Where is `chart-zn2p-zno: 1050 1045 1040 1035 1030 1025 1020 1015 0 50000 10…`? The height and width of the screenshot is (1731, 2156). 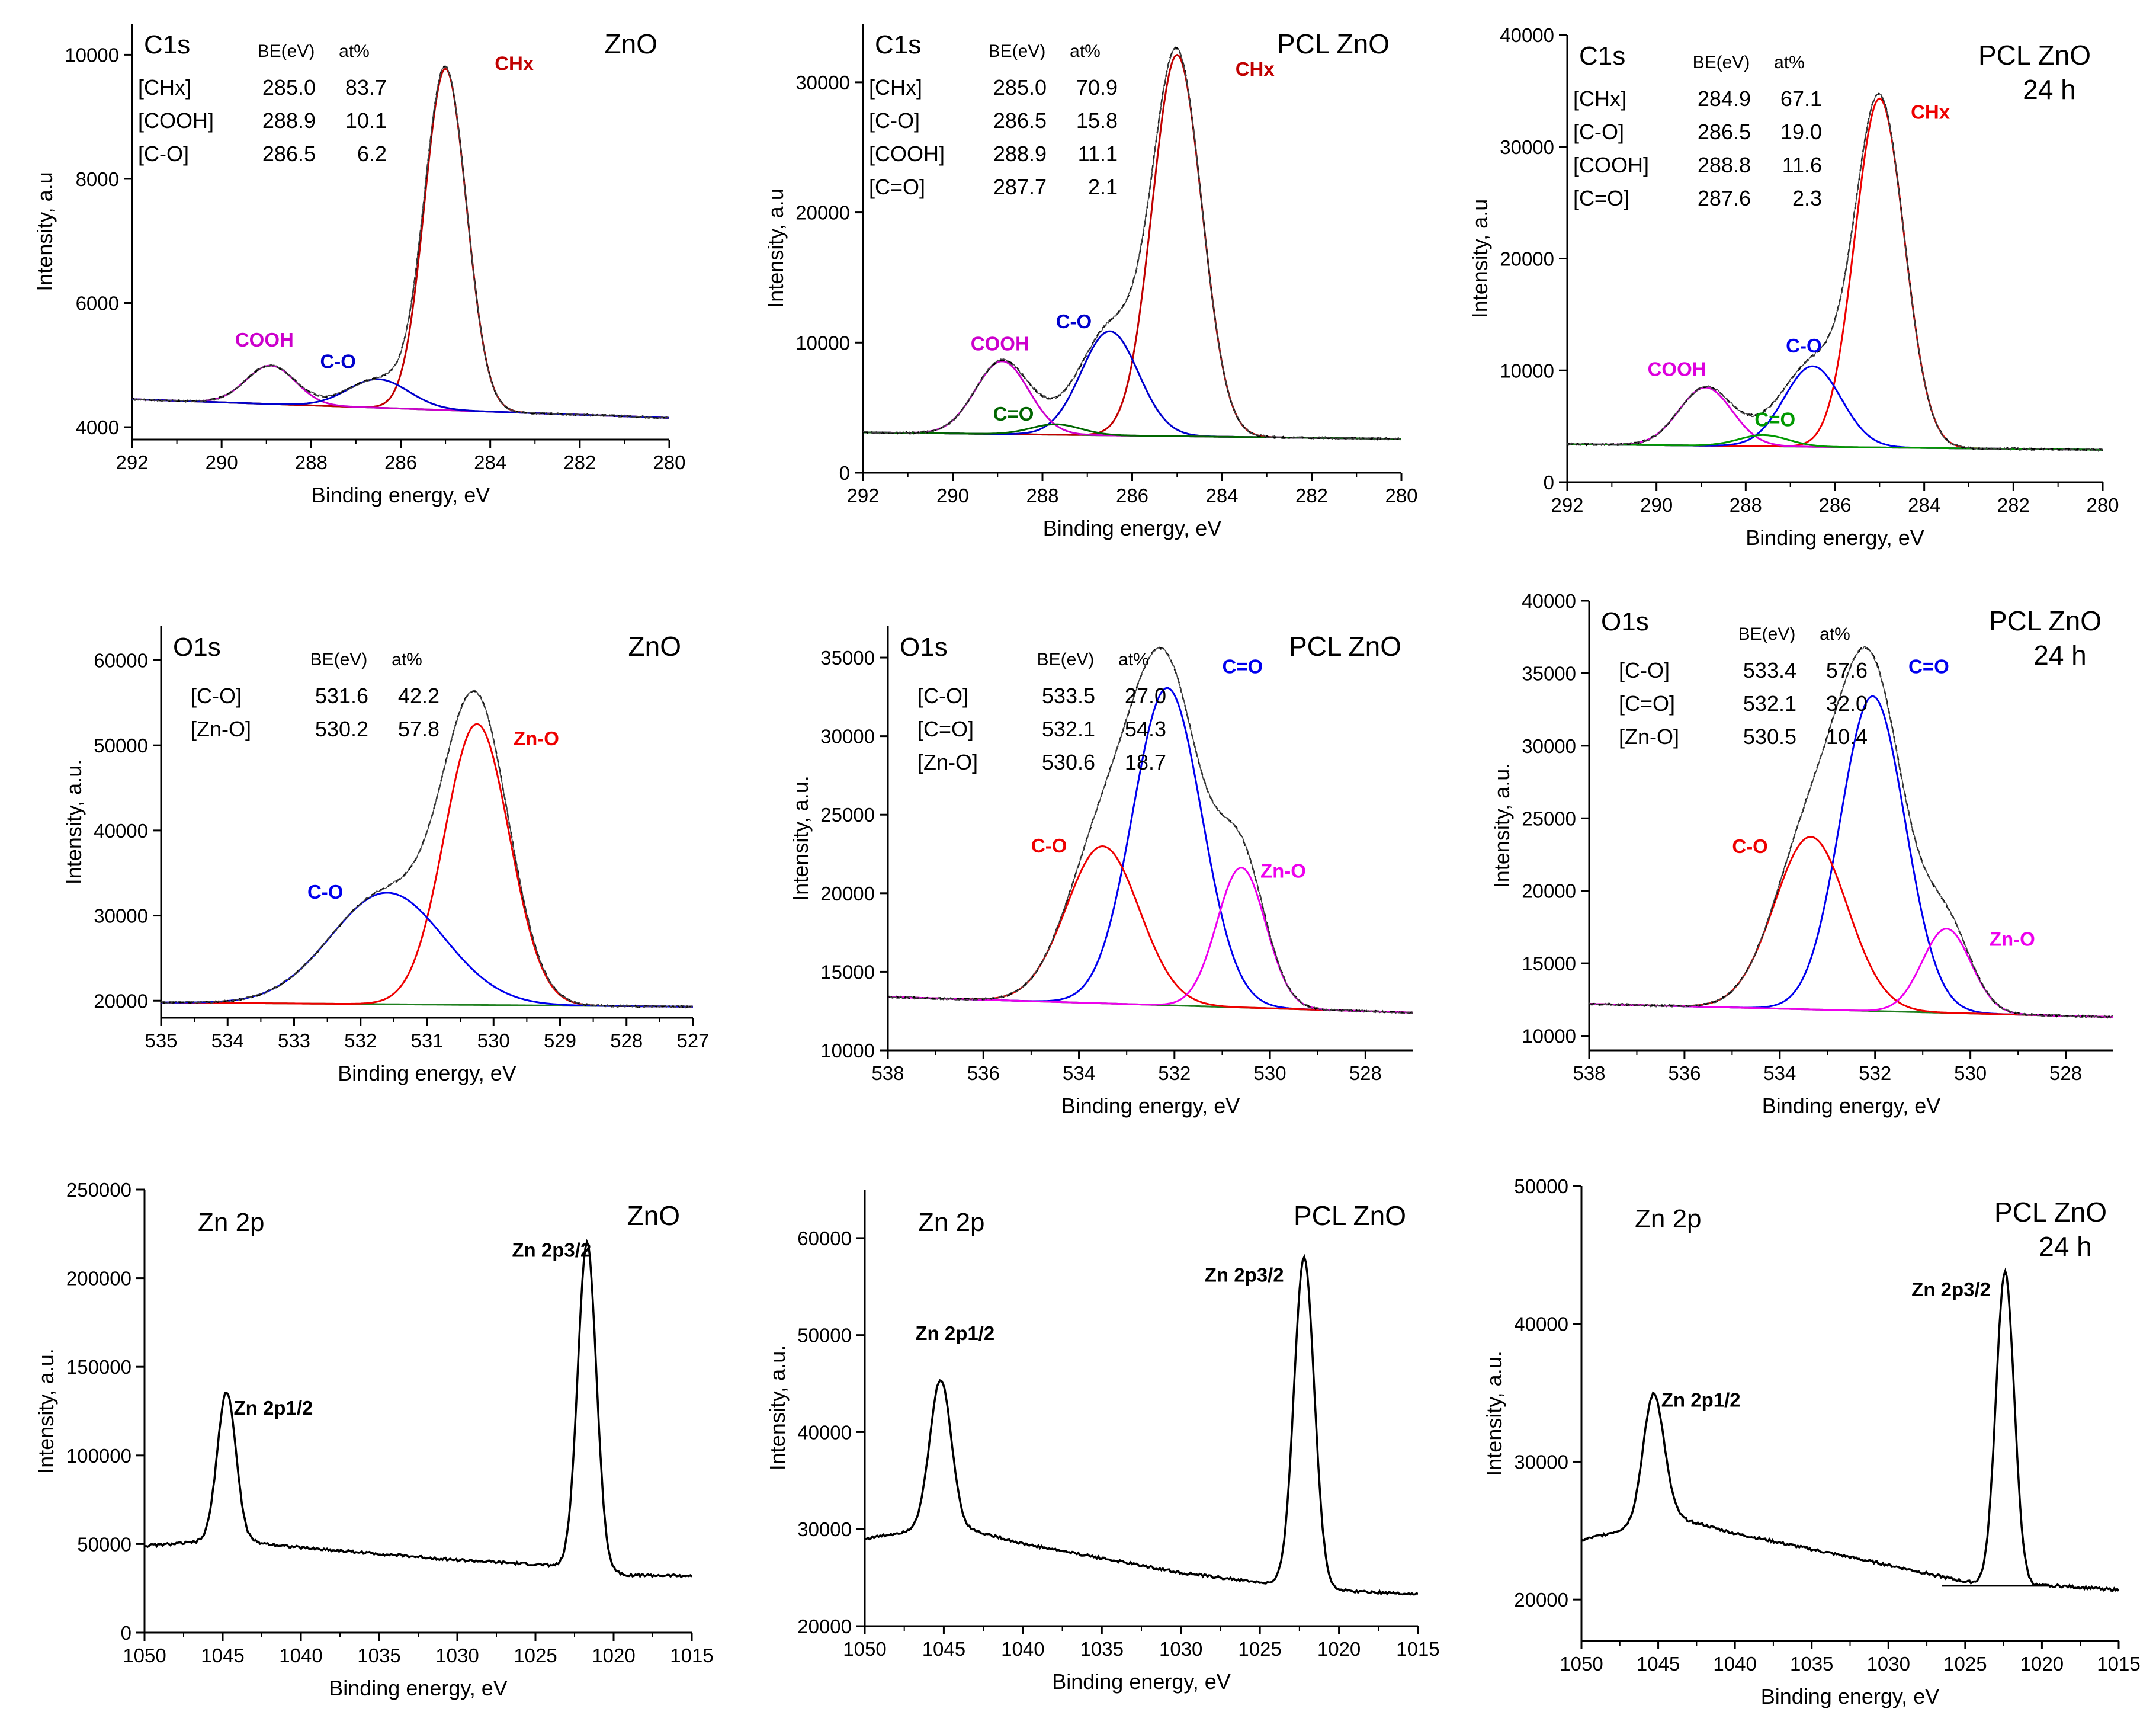 chart-zn2p-zno: 1050 1045 1040 1035 1030 1025 1020 1015 0 50000 10… is located at coordinates (374, 1439).